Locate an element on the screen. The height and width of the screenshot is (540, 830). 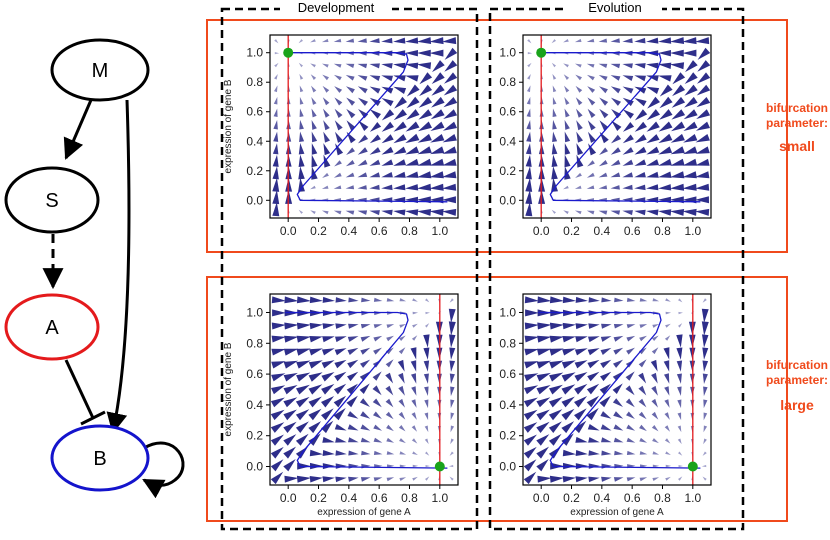
node-s-label: S is located at coordinates (51, 201).